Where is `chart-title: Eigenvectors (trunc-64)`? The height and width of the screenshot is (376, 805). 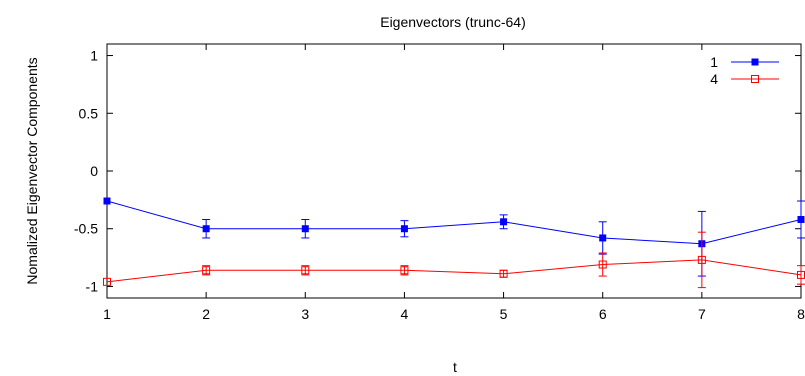 chart-title: Eigenvectors (trunc-64) is located at coordinates (453, 22).